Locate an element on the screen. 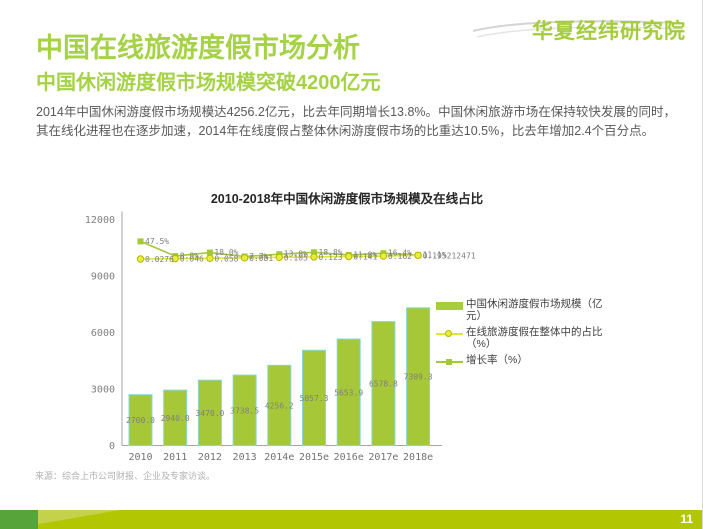  y-tick-label: 3000 is located at coordinates (103, 390).